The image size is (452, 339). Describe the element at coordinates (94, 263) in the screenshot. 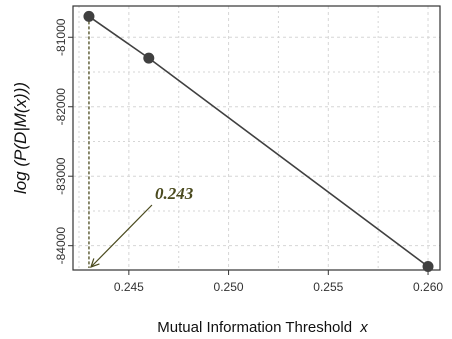

I see `annotation-arrow-head` at that location.